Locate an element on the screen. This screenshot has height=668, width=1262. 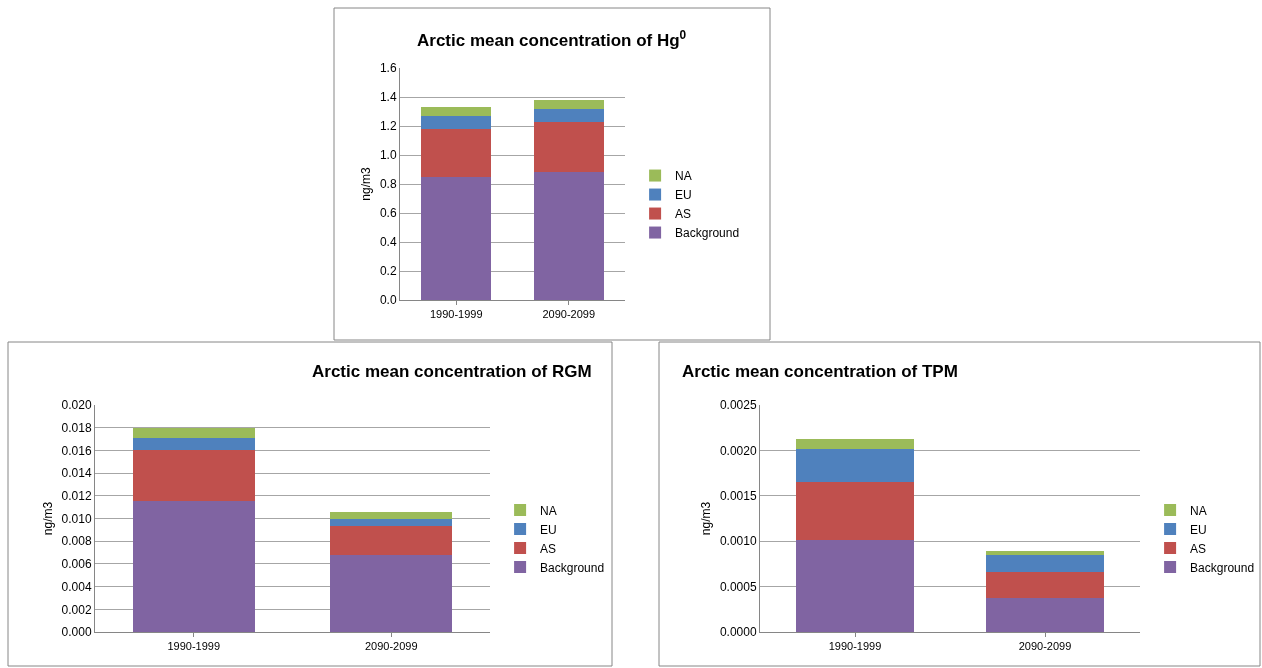
y-tick-label: 0.002 is located at coordinates (76, 609).